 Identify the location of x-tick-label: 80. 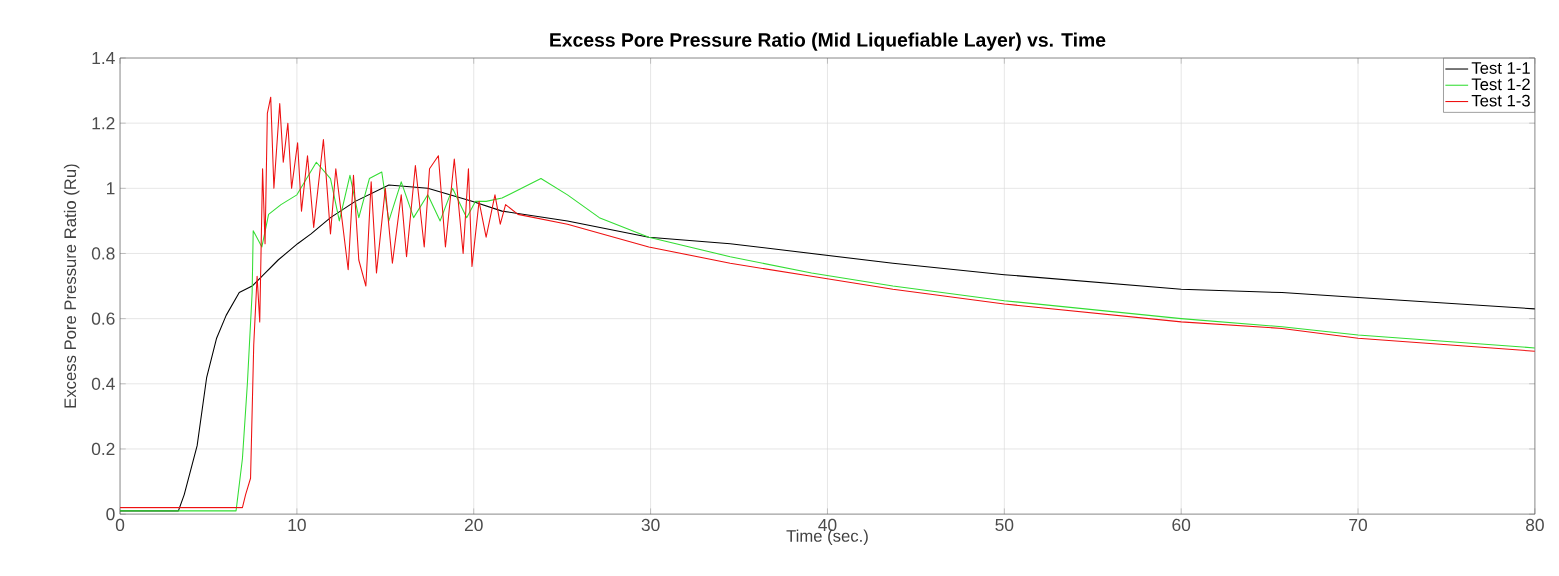
(1535, 525).